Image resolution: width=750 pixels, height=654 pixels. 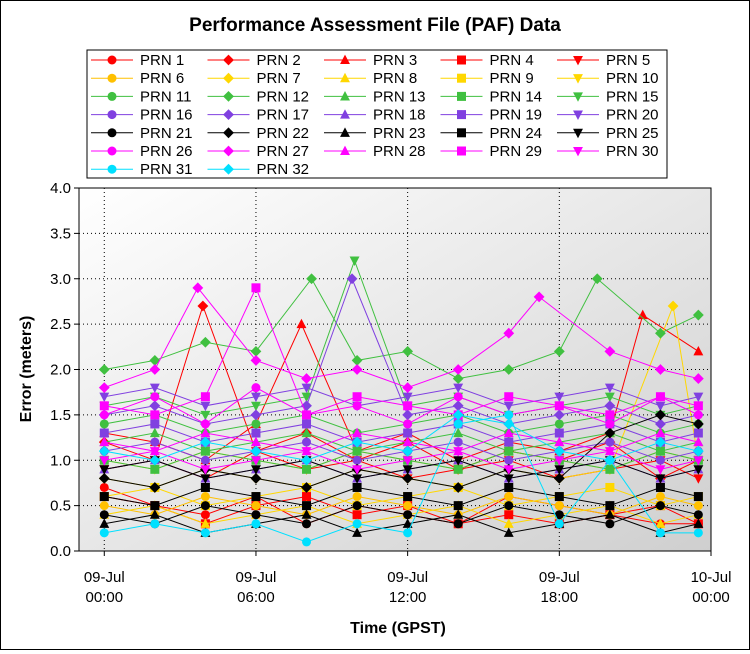 I want to click on legend-item: PRN 16, so click(x=142, y=115).